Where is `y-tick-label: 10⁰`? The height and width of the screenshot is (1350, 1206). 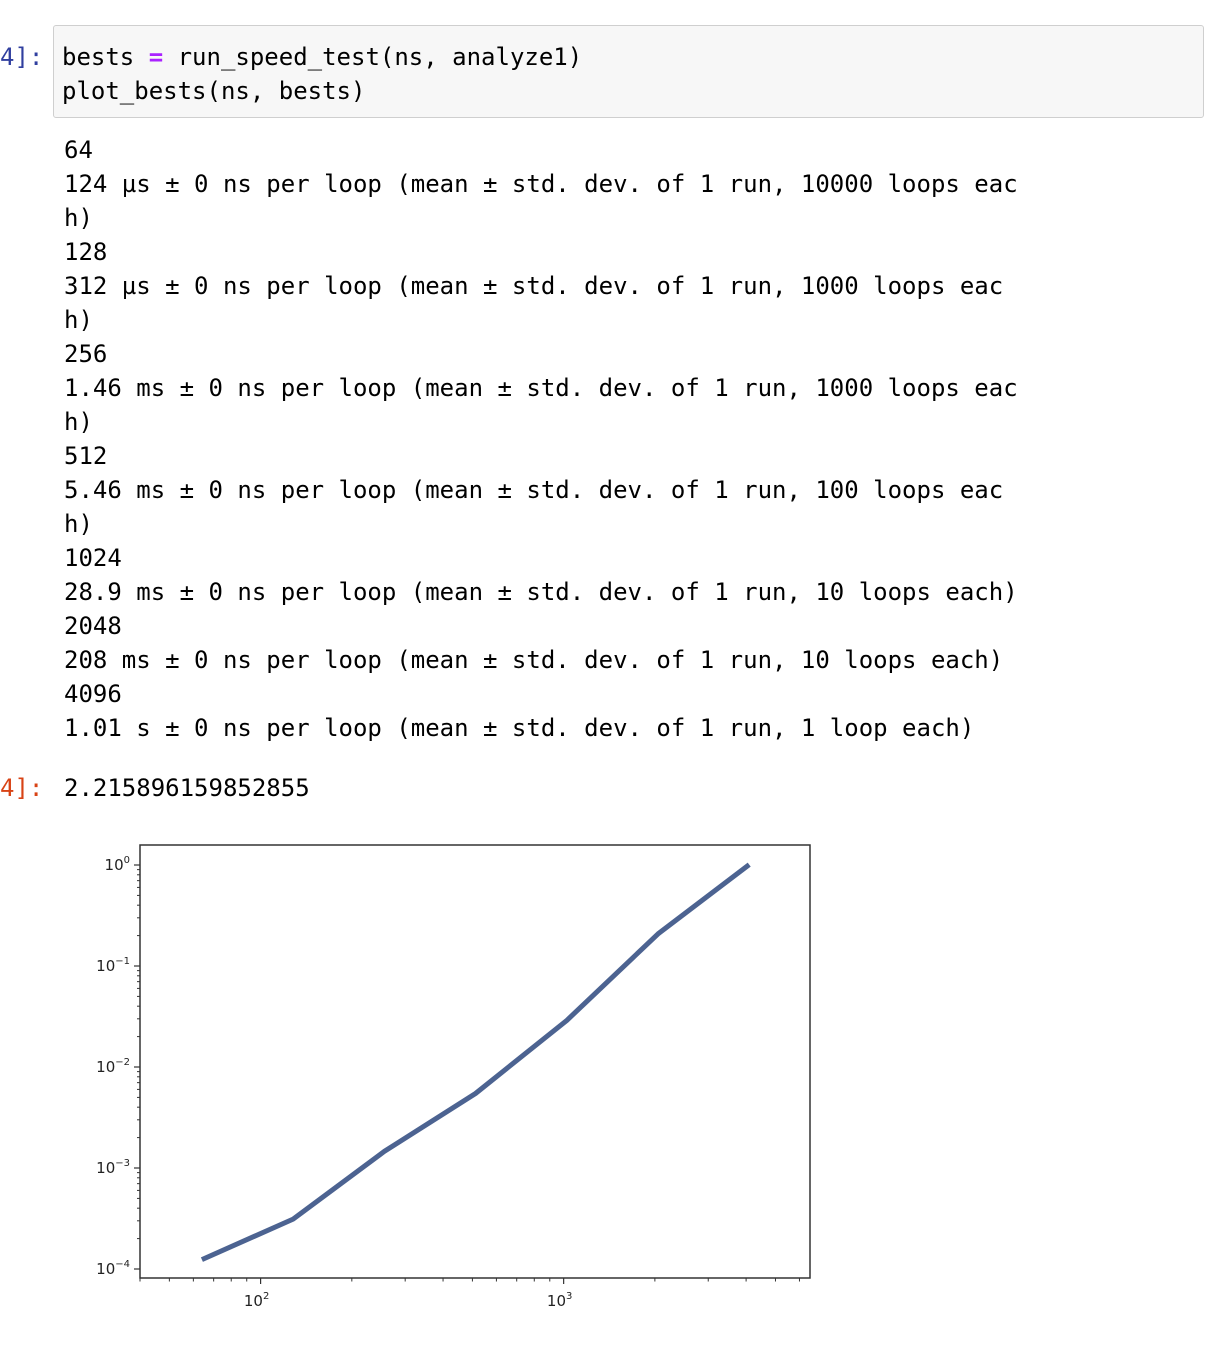
y-tick-label: 10⁰ is located at coordinates (117, 864).